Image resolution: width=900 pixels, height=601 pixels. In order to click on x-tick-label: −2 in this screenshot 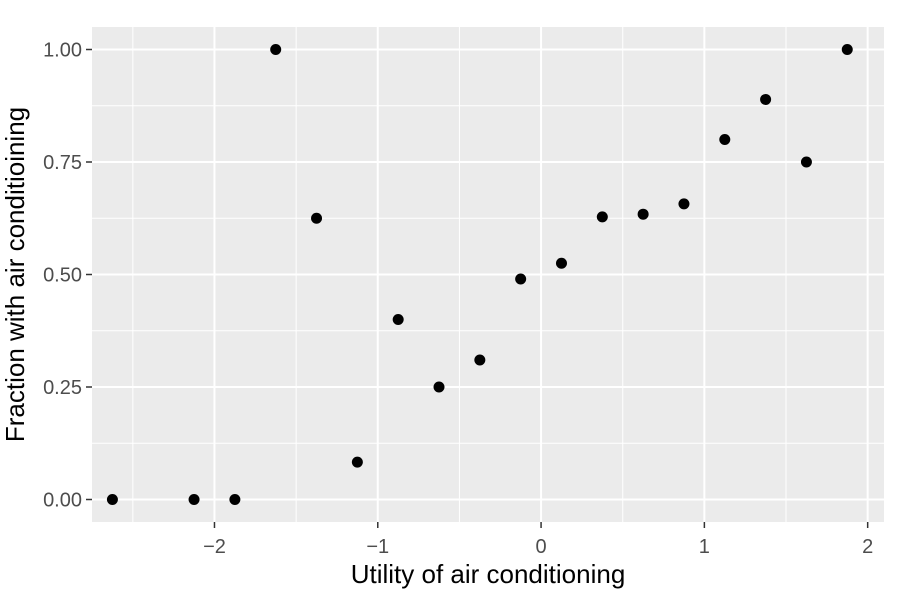, I will do `click(214, 547)`.